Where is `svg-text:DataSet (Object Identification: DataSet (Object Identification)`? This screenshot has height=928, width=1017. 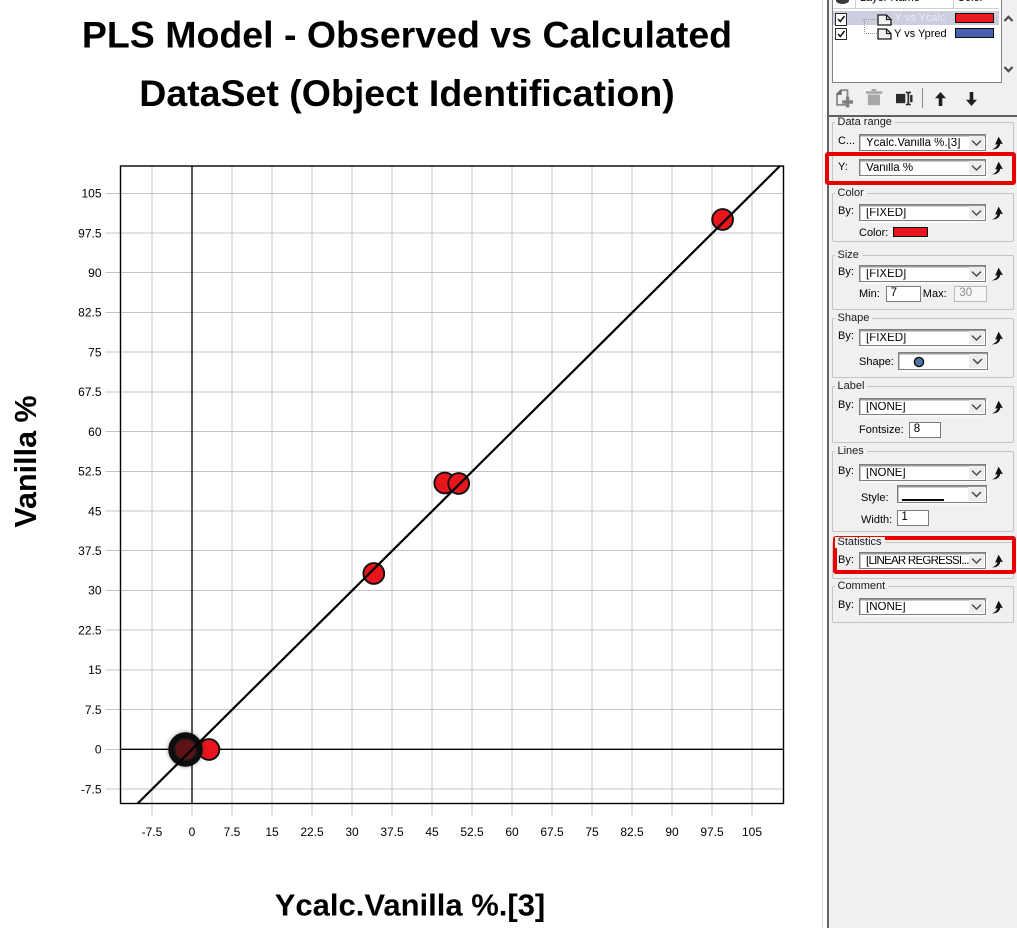 svg-text:DataSet (Object Identification: DataSet (Object Identification) is located at coordinates (406, 93).